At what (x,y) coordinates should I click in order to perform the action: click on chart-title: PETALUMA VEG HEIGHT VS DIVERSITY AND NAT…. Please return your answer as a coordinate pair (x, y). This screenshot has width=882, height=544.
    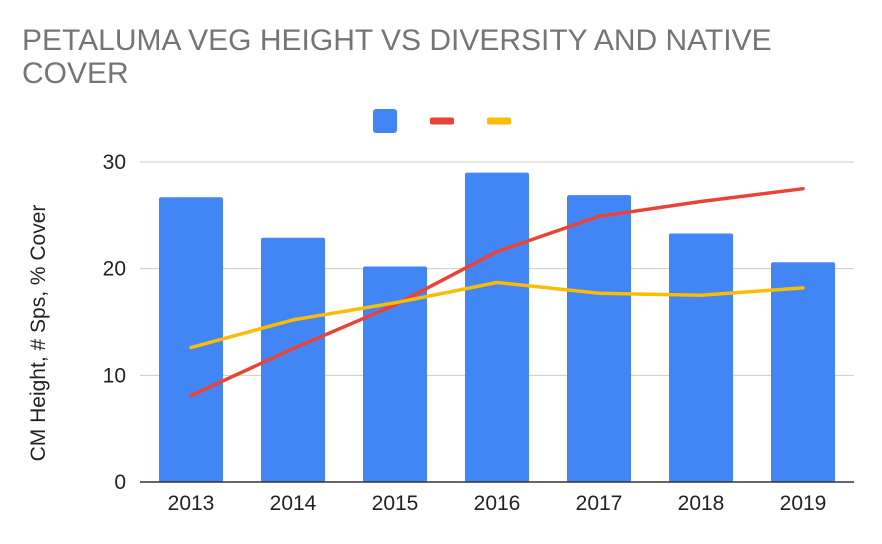
    Looking at the image, I should click on (397, 57).